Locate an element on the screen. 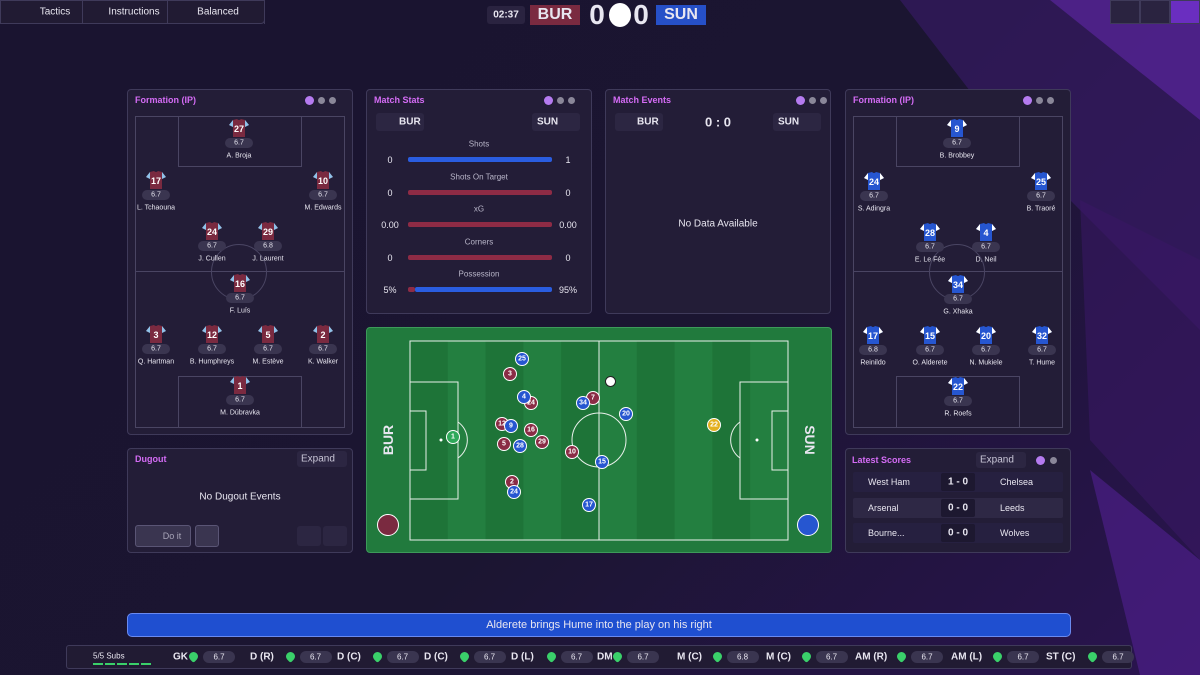 The height and width of the screenshot is (675, 1200). action-button is located at coordinates (163, 536).